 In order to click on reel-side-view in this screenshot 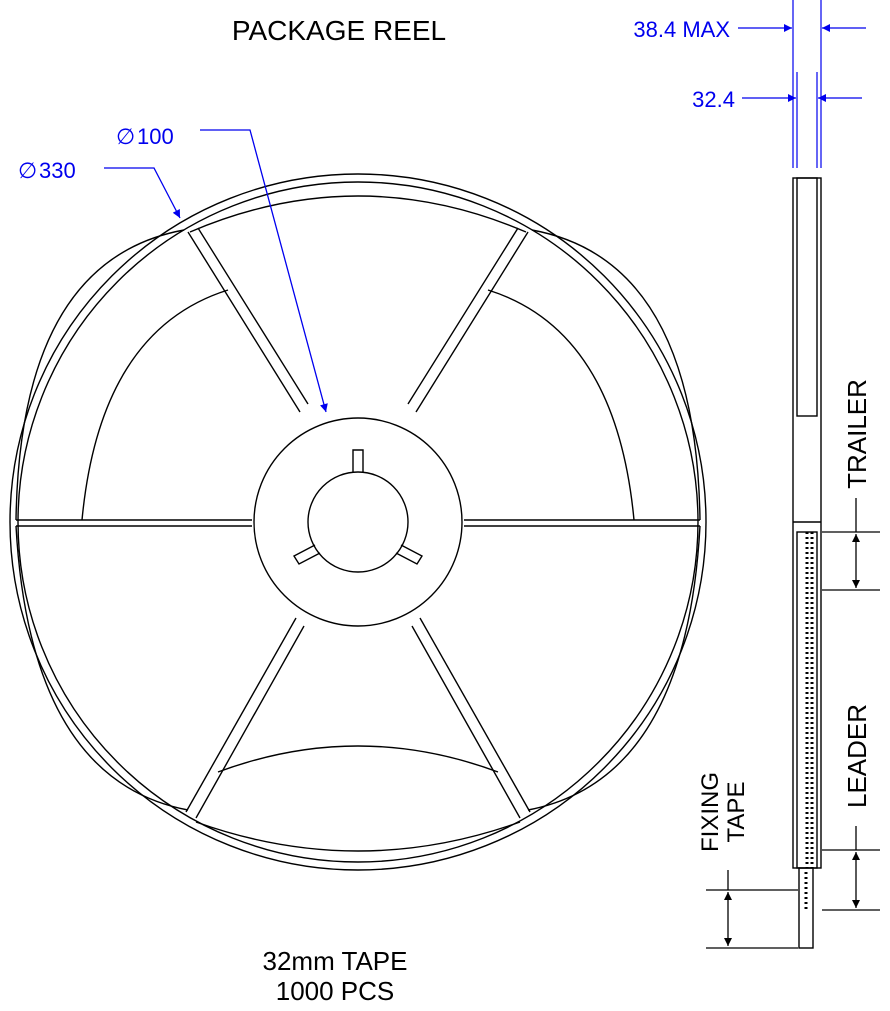, I will do `click(807, 563)`.